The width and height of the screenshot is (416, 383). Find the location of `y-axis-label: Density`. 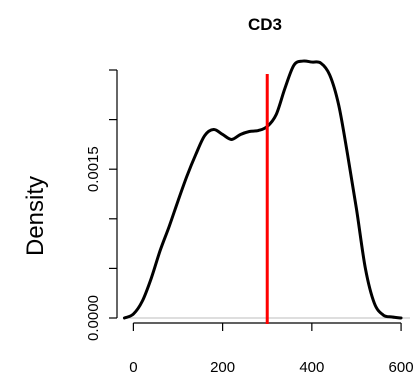

y-axis-label: Density is located at coordinates (35, 216).